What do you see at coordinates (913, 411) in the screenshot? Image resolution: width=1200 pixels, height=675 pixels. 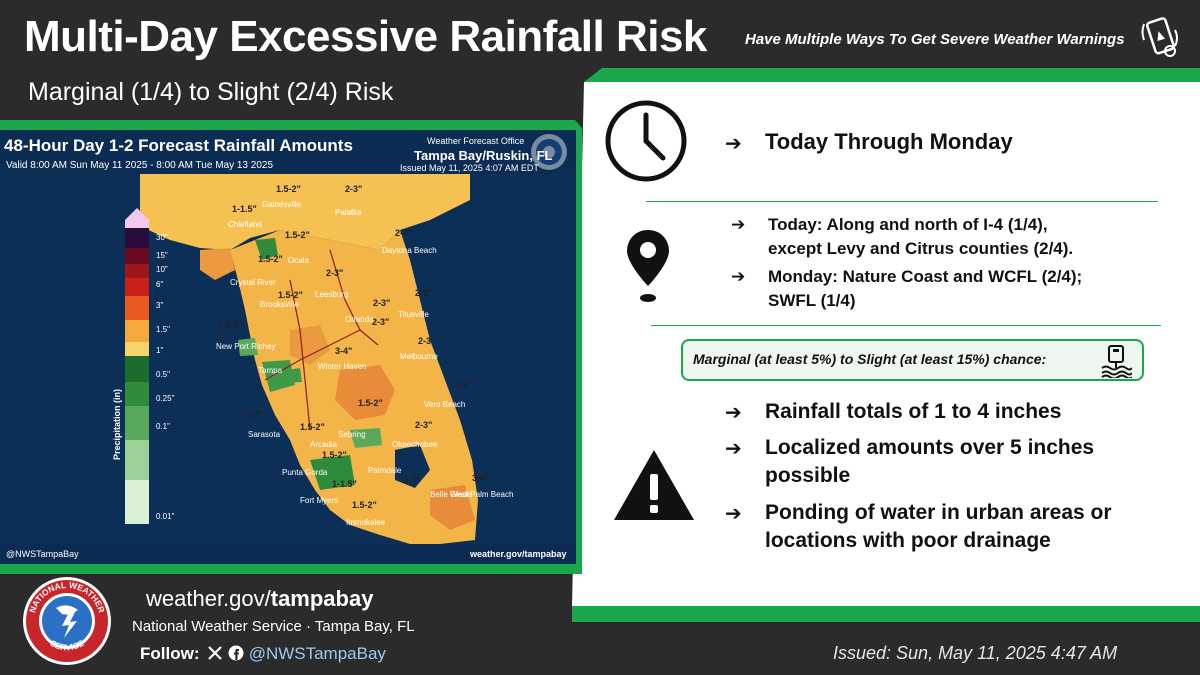 I see `bullet-rainfall-totals: Rainfall totals of 1 to 4 inches` at bounding box center [913, 411].